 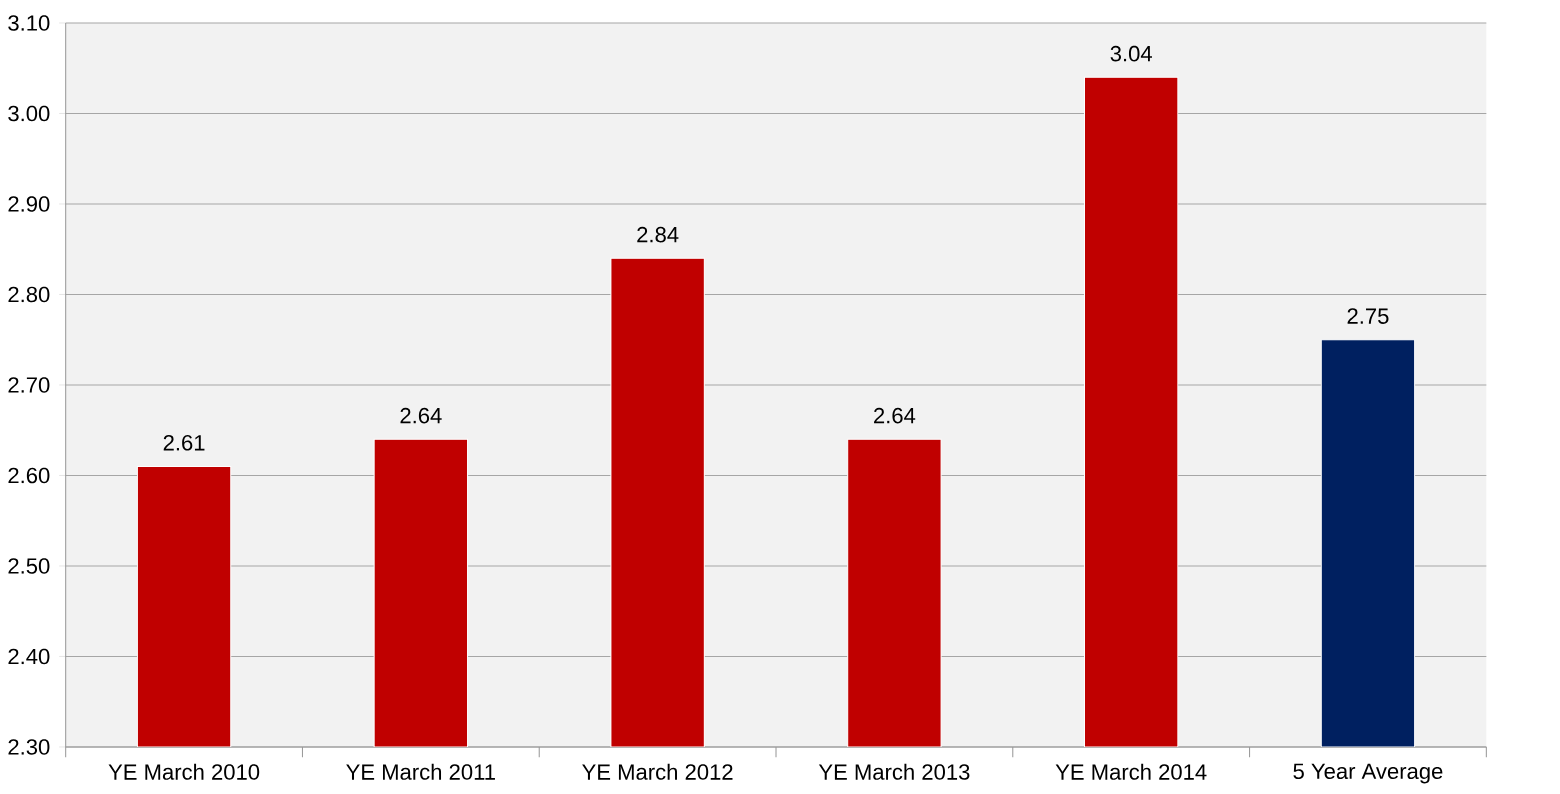 I want to click on y-tick-label: 2.30, so click(x=29, y=747).